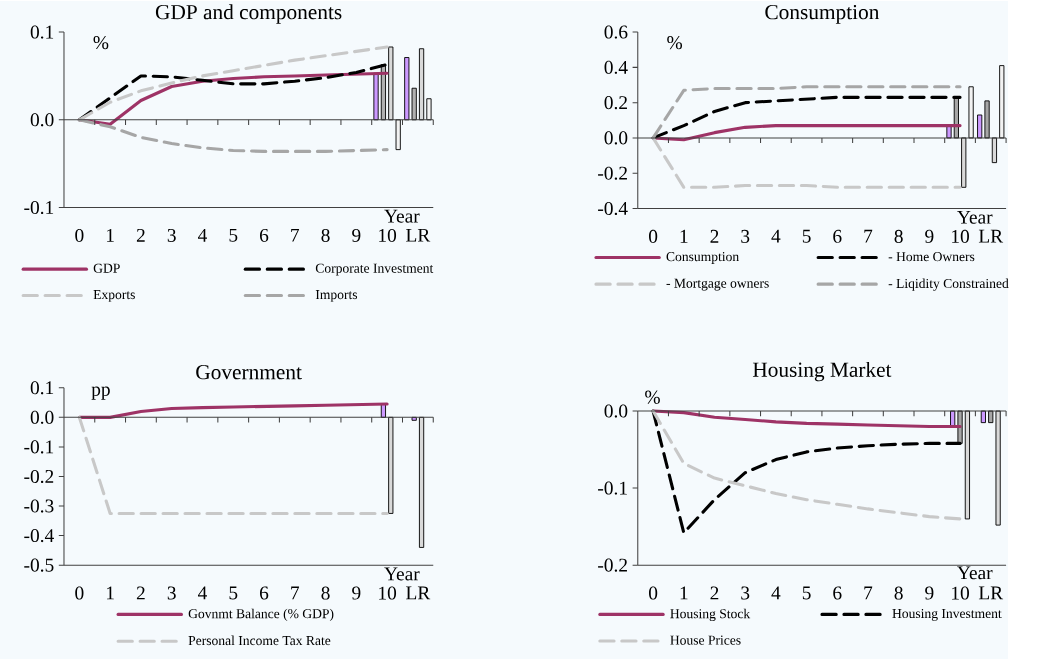  What do you see at coordinates (615, 102) in the screenshot?
I see `y-tick-label: 0.2` at bounding box center [615, 102].